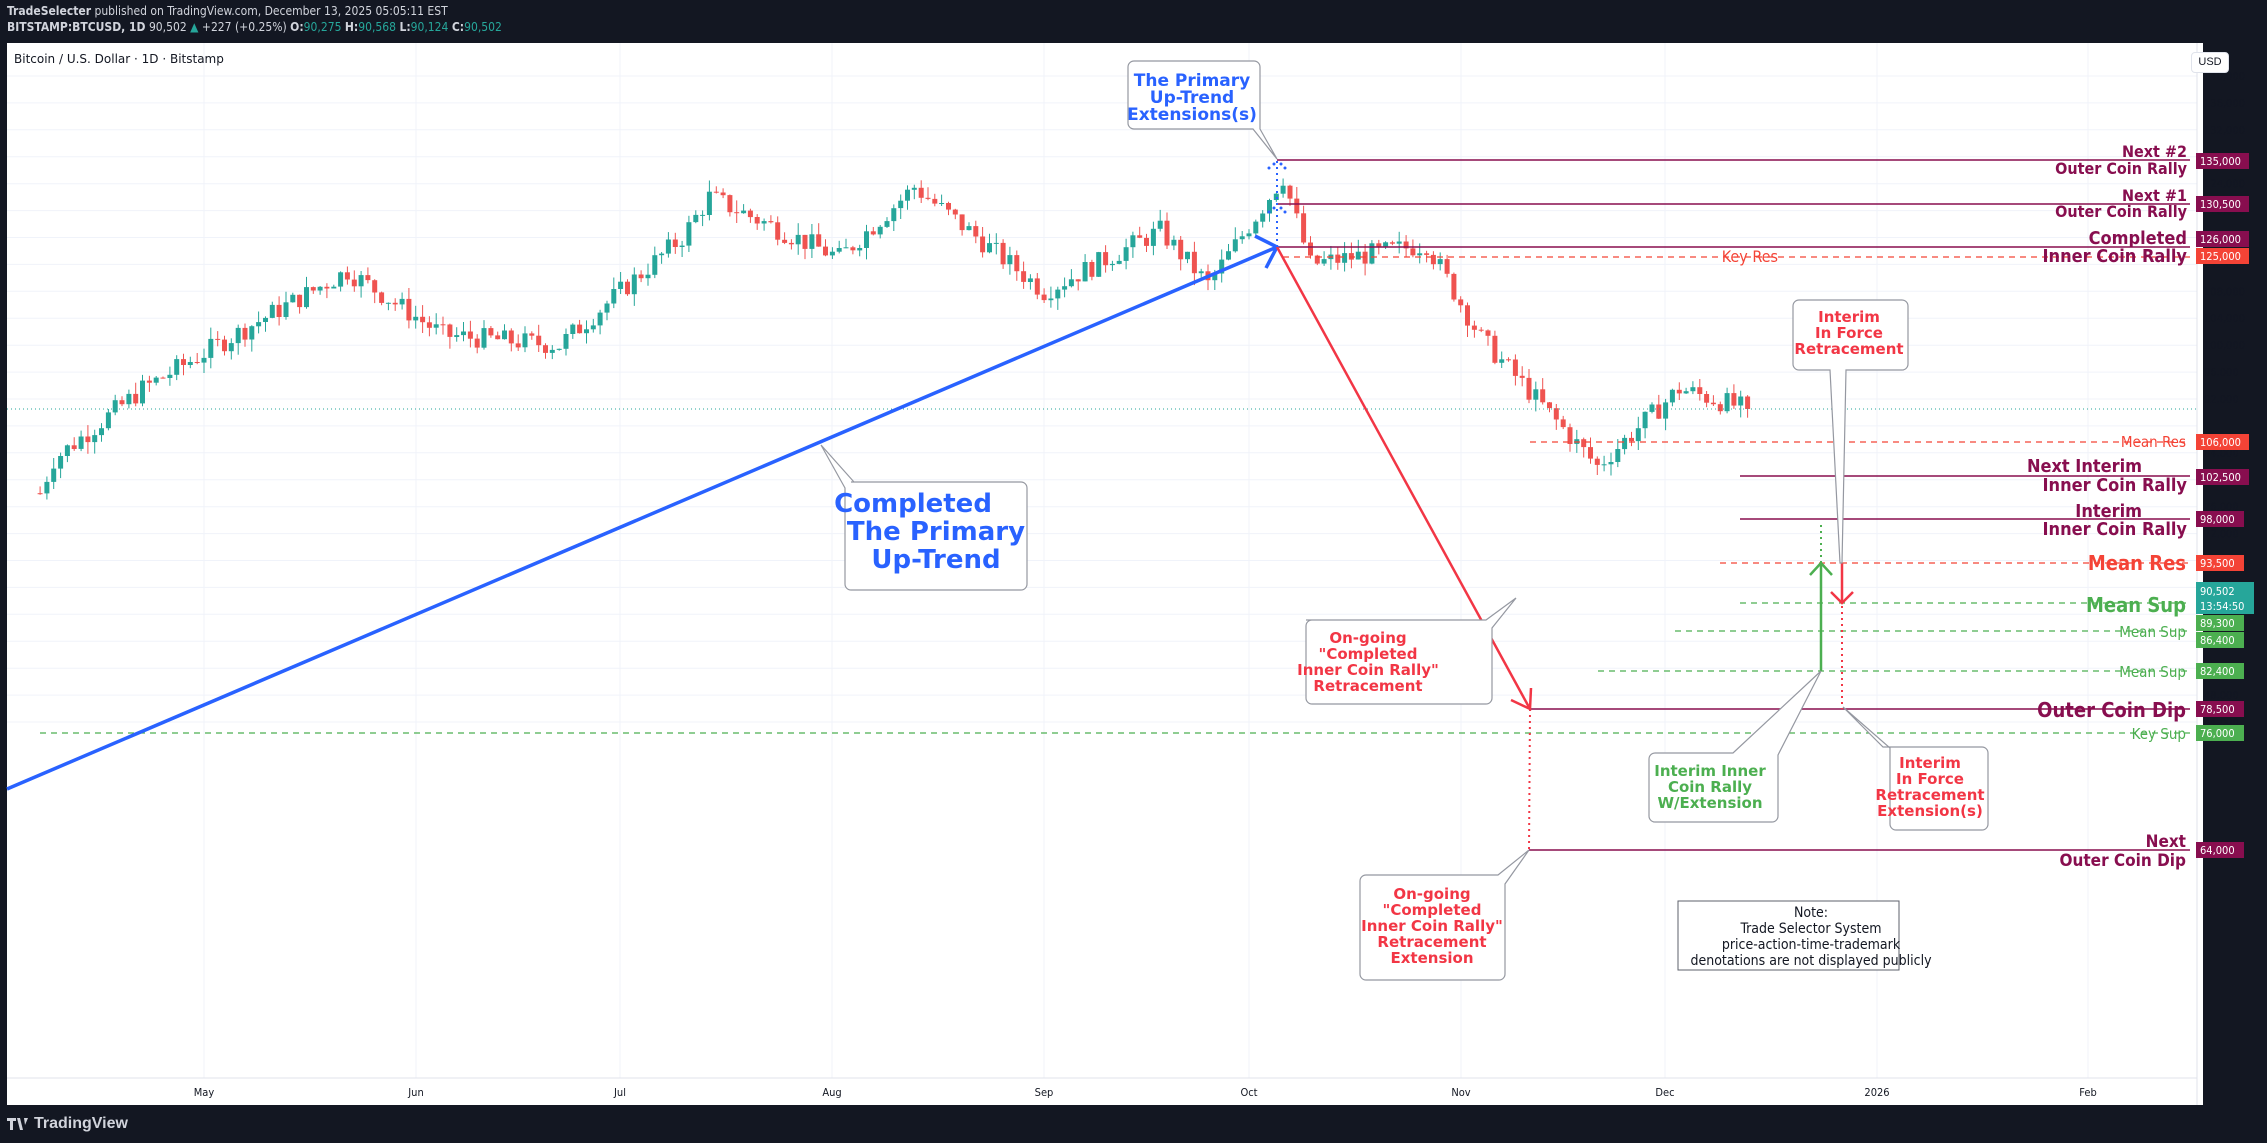 The image size is (2267, 1143). I want to click on badge-64000: 64,000, so click(2217, 850).